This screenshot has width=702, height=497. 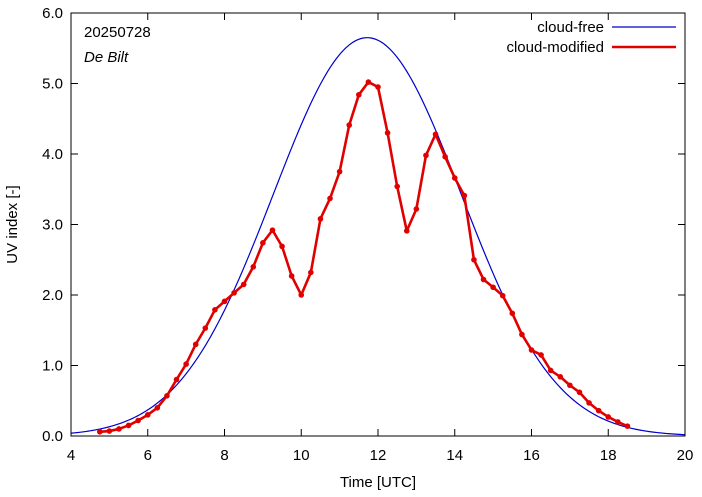 What do you see at coordinates (71, 455) in the screenshot?
I see `x-tick-label-4: 4` at bounding box center [71, 455].